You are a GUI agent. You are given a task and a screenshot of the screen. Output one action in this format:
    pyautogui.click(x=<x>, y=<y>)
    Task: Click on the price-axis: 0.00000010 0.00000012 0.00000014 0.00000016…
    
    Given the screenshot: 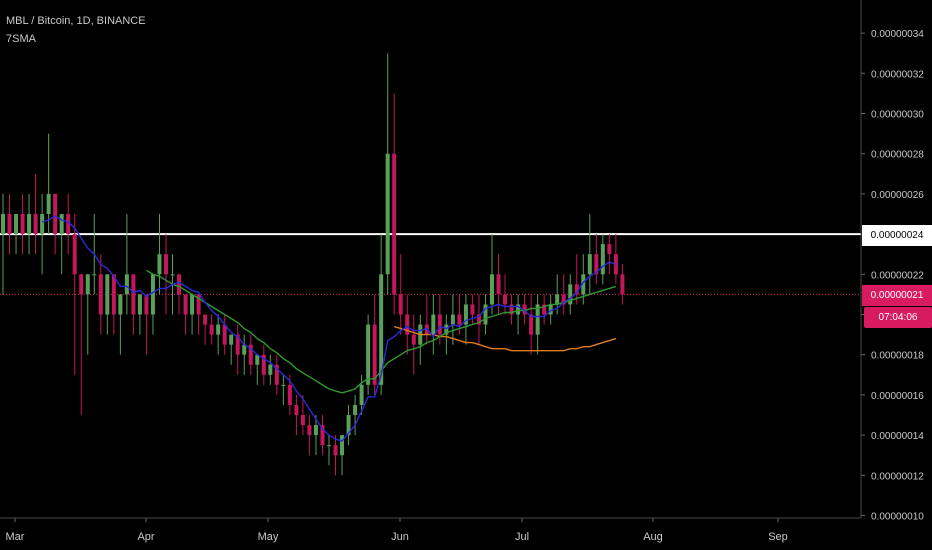 What is the action you would take?
    pyautogui.click(x=892, y=276)
    